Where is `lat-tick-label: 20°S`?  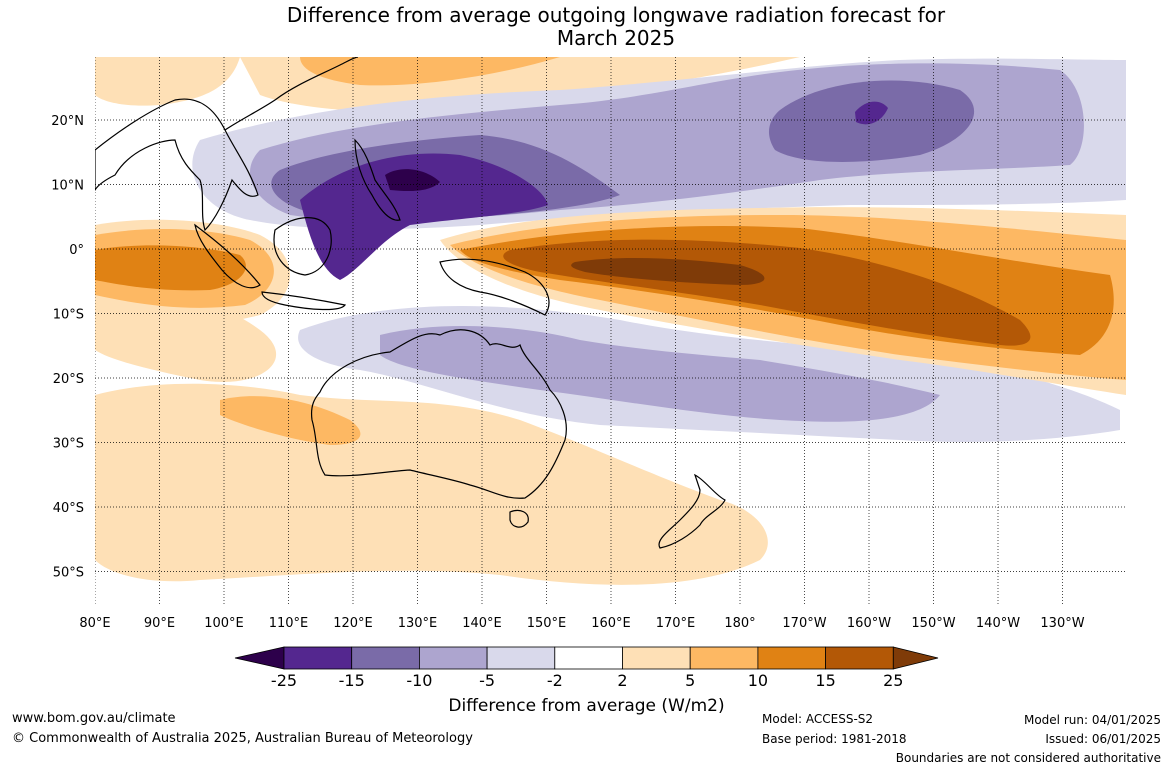 lat-tick-label: 20°S is located at coordinates (68, 379).